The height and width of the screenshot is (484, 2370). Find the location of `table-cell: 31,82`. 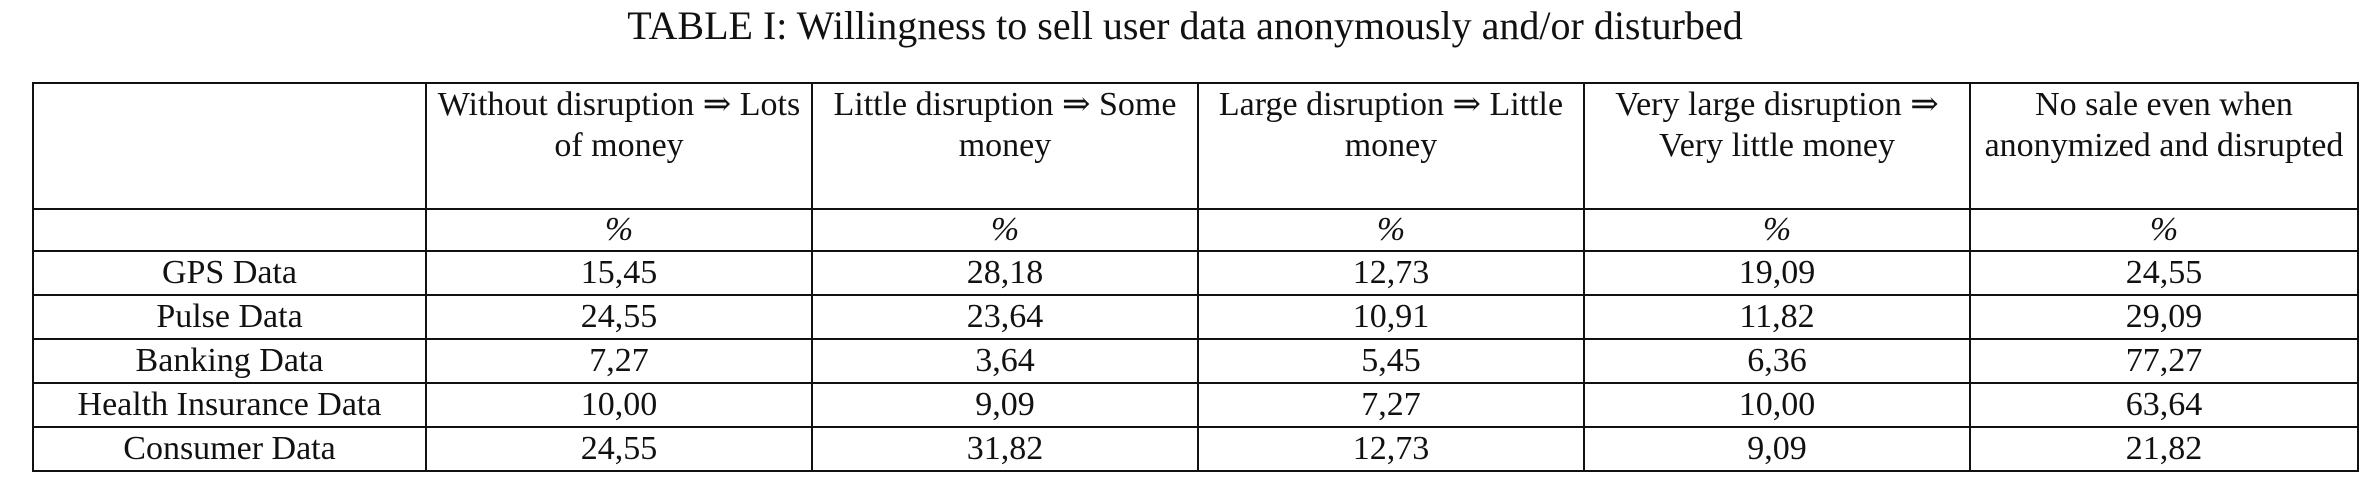

table-cell: 31,82 is located at coordinates (1005, 449).